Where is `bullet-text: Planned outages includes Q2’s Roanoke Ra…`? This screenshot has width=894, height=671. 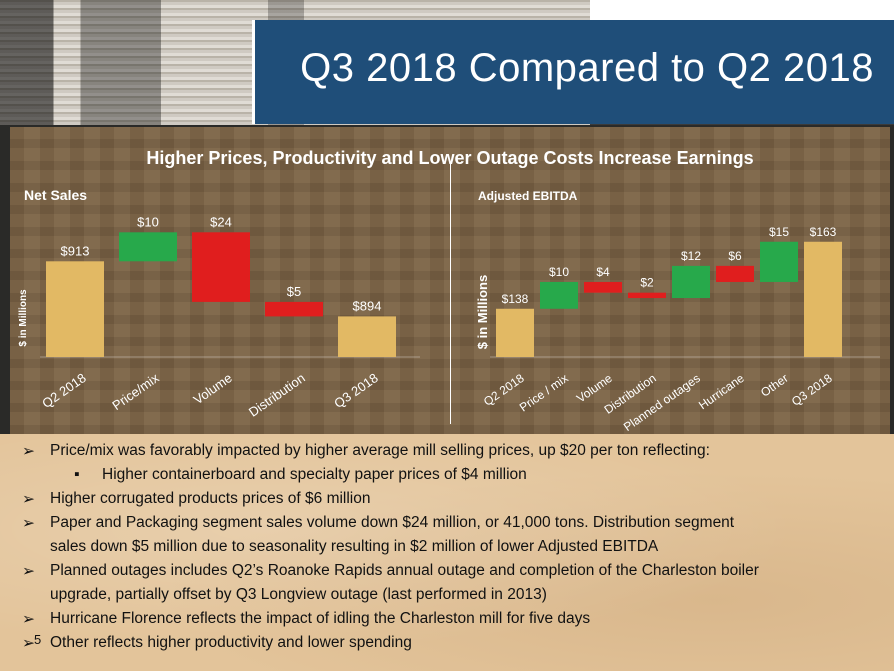
bullet-text: Planned outages includes Q2’s Roanoke Ra… is located at coordinates (404, 570).